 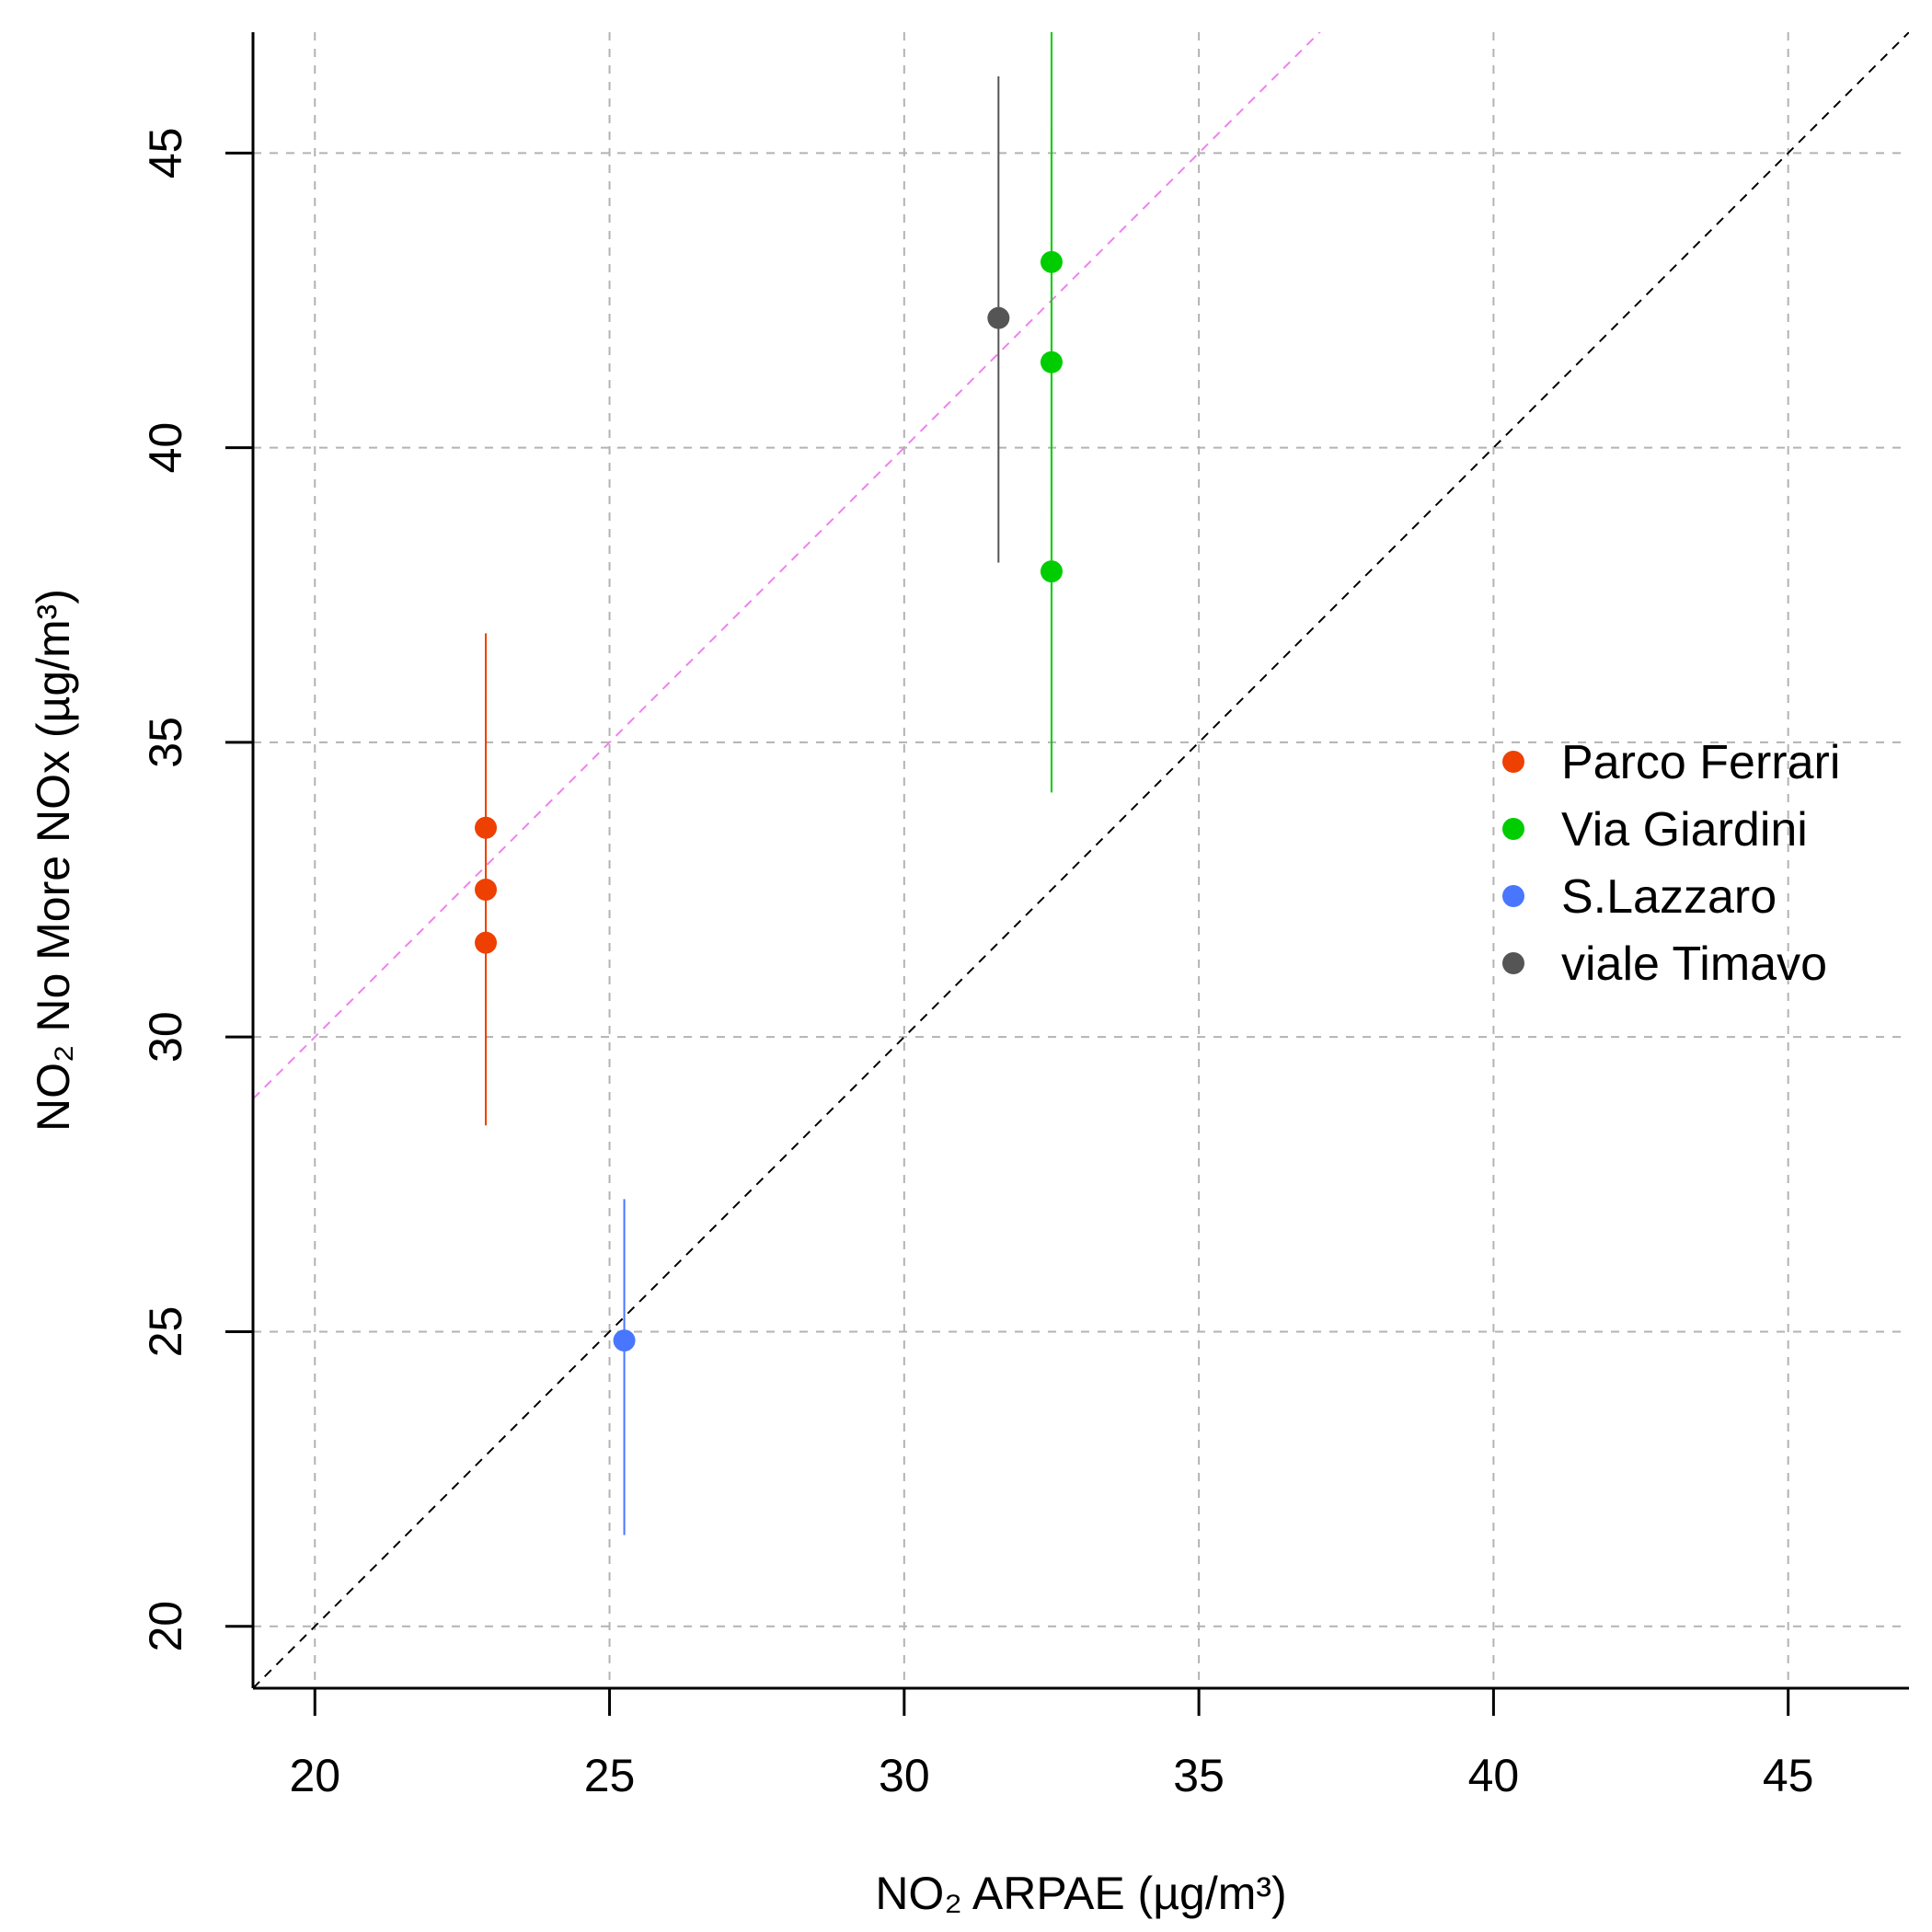 What do you see at coordinates (165, 448) in the screenshot?
I see `y-tick-label: 40` at bounding box center [165, 448].